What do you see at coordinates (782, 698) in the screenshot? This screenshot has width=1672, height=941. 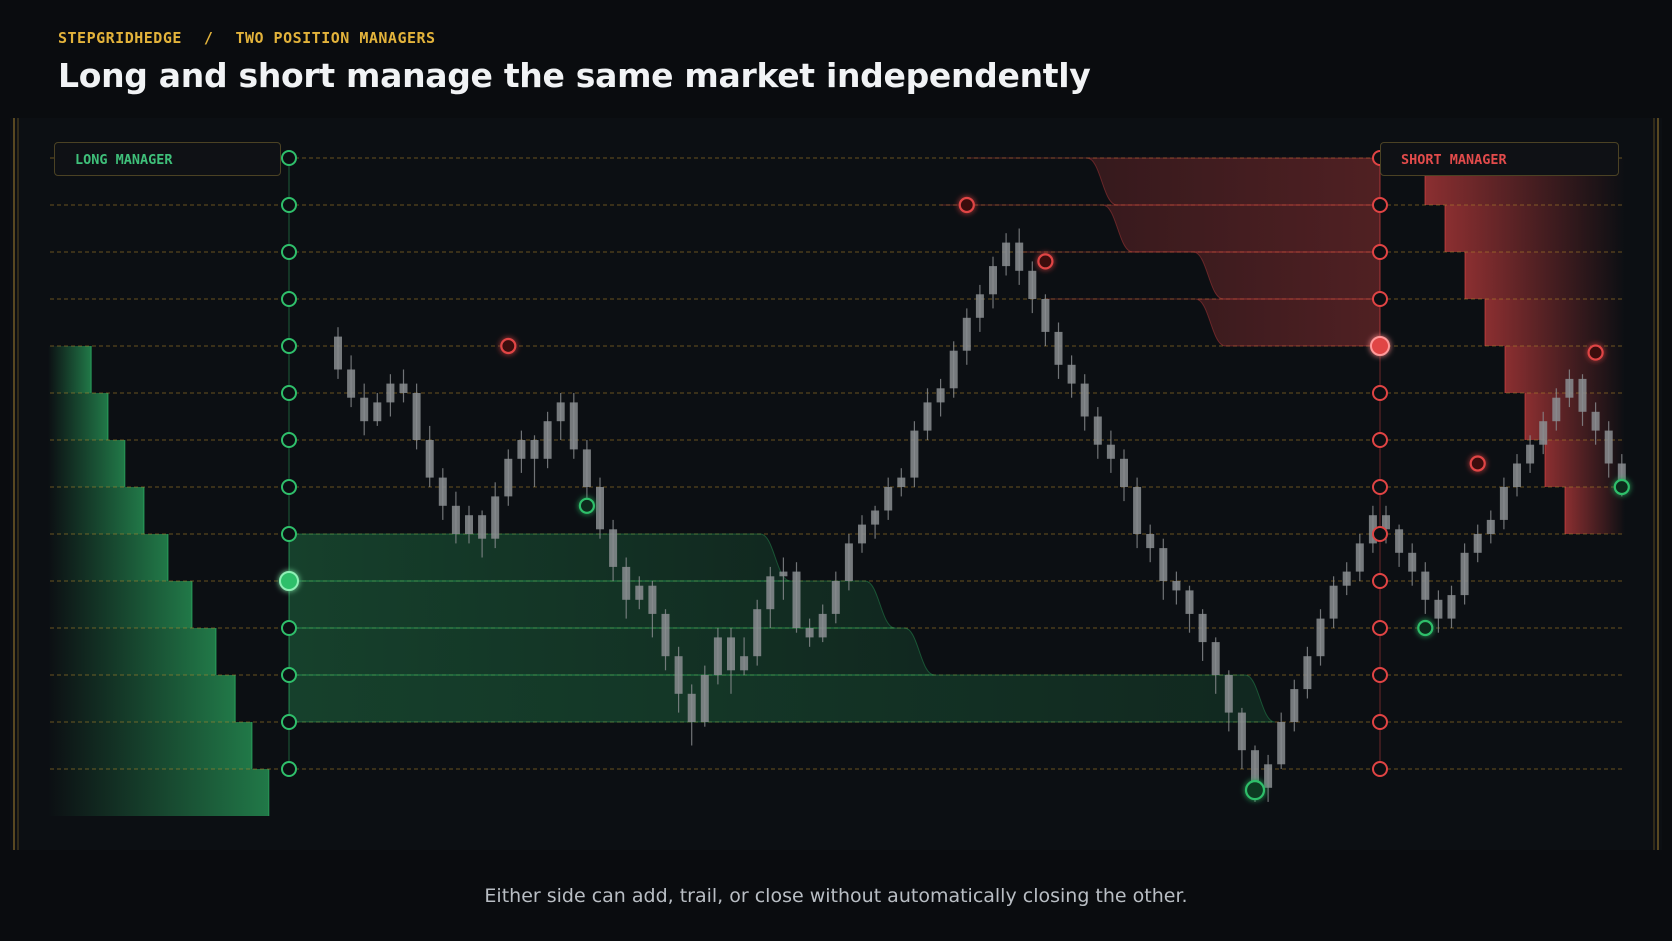 I see `long-trail-band` at bounding box center [782, 698].